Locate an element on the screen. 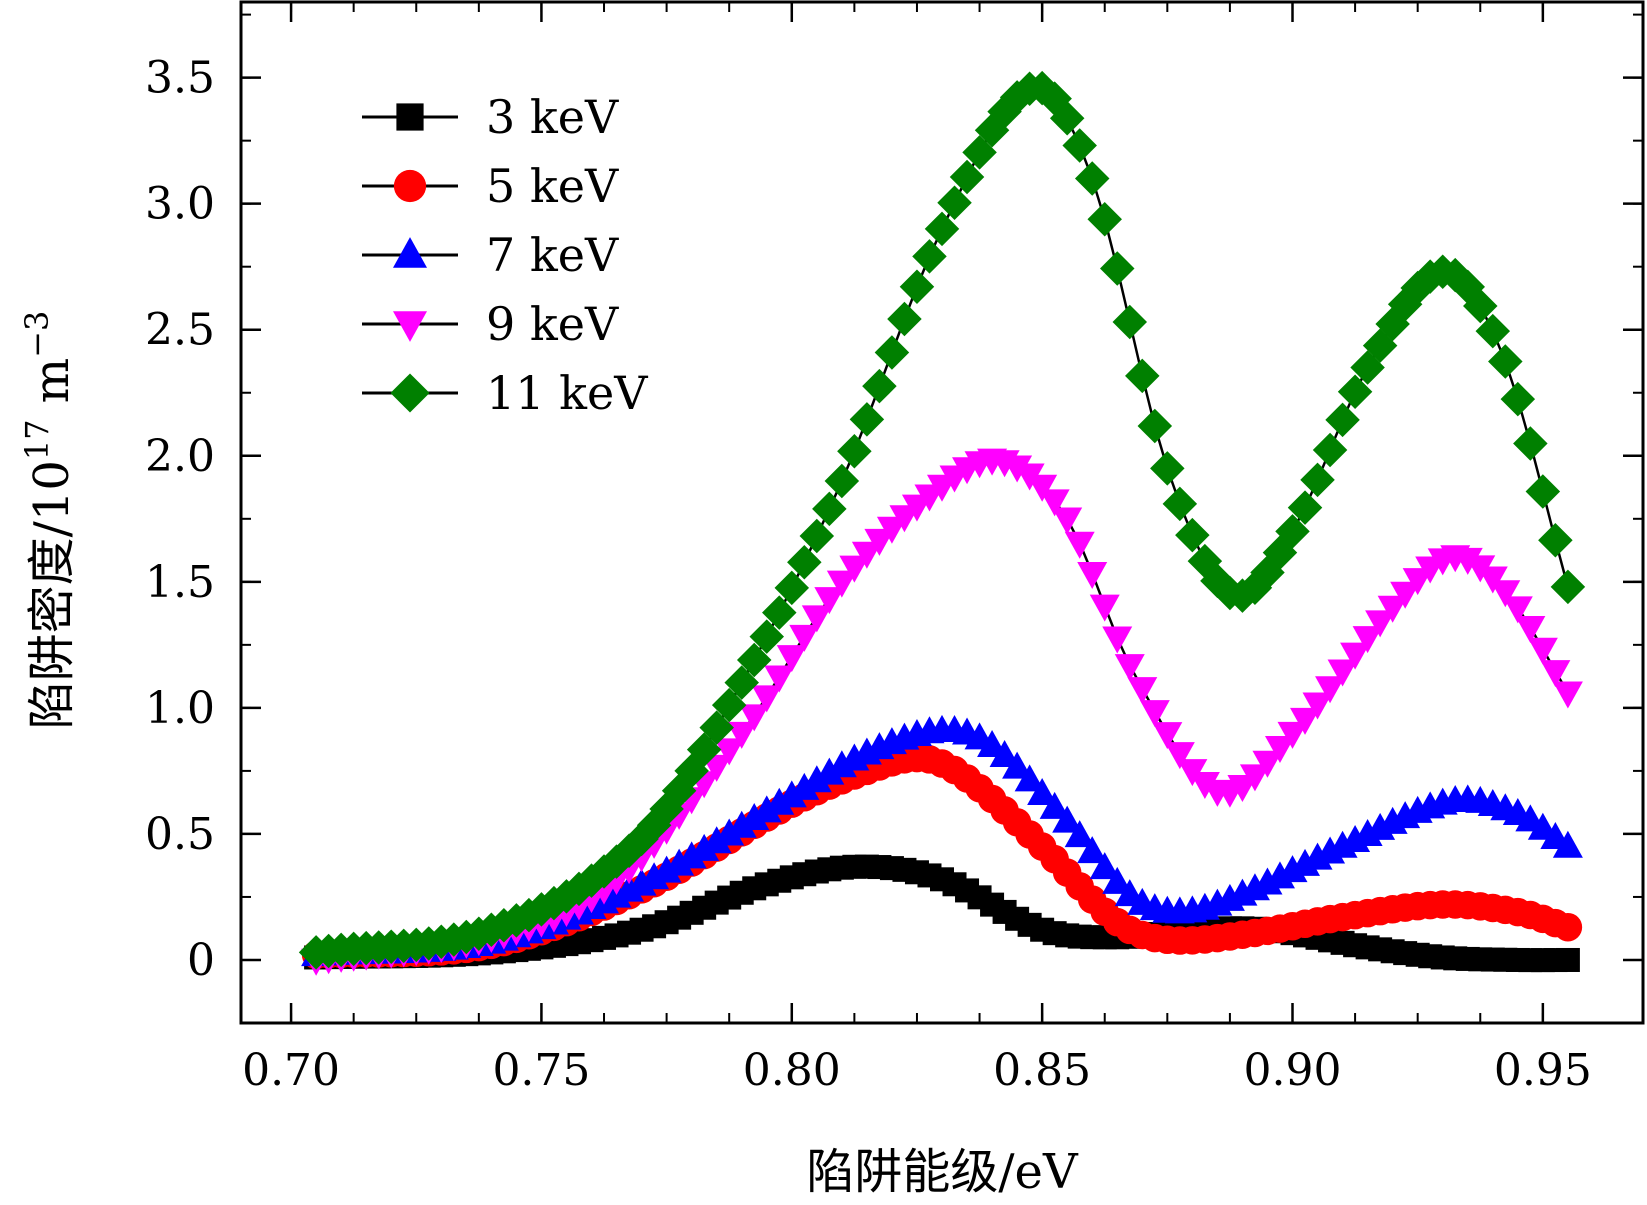 This screenshot has height=1205, width=1647. legend-label: 9 keV is located at coordinates (552, 324).